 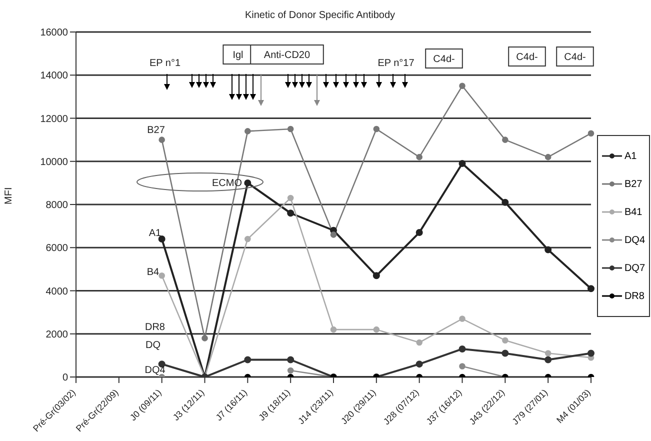 I want to click on annotation: Anti-CD20, so click(x=287, y=55).